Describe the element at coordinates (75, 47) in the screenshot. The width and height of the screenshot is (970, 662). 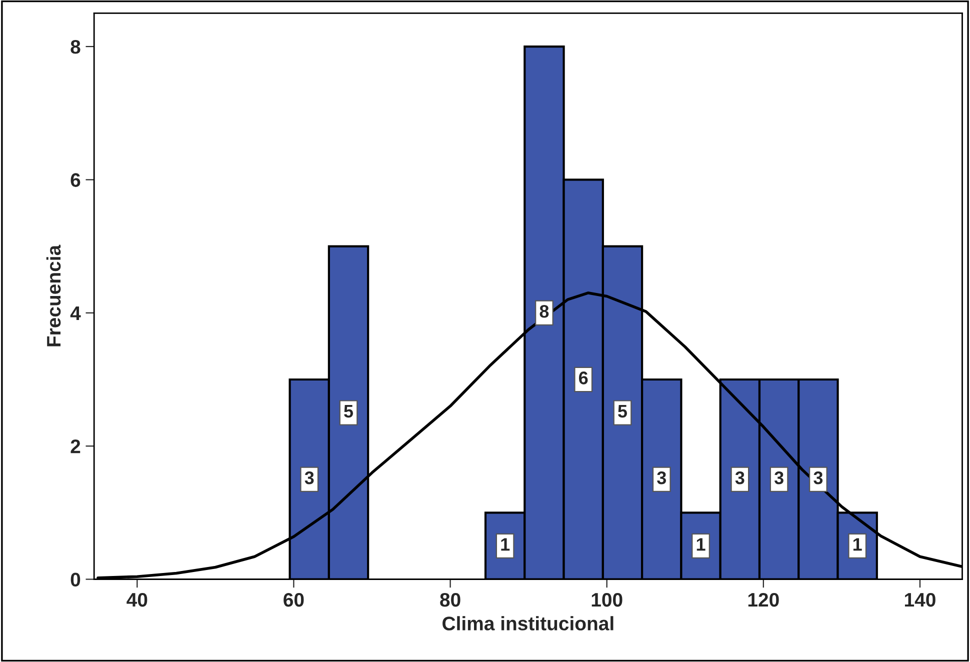
I see `y-tick-label: 8` at that location.